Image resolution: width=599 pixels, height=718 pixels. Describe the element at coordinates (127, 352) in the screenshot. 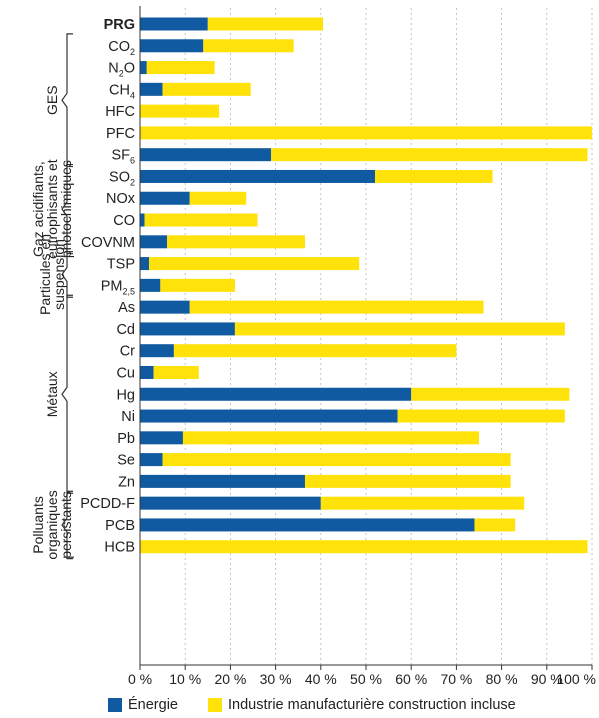

I see `row-label: Cr` at that location.